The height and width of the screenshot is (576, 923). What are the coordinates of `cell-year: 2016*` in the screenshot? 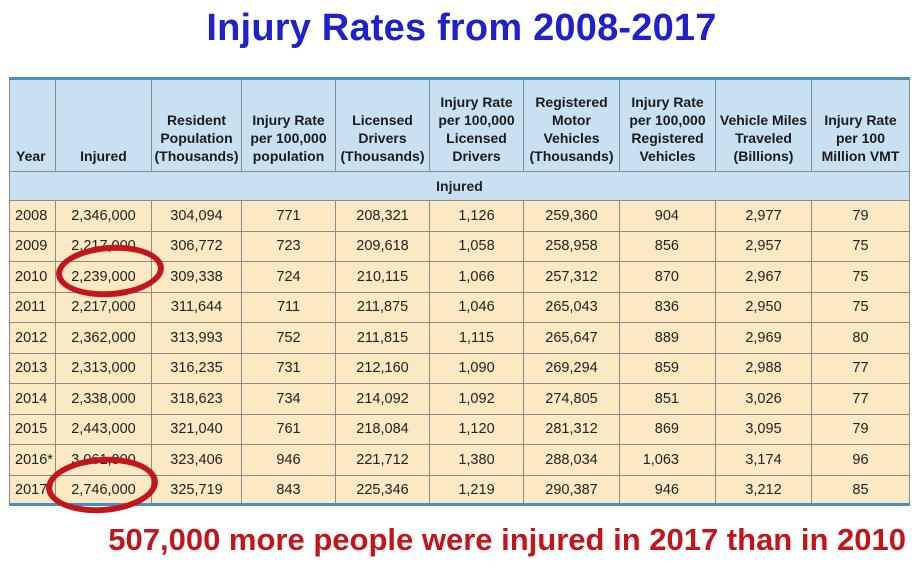 It's located at (32, 460).